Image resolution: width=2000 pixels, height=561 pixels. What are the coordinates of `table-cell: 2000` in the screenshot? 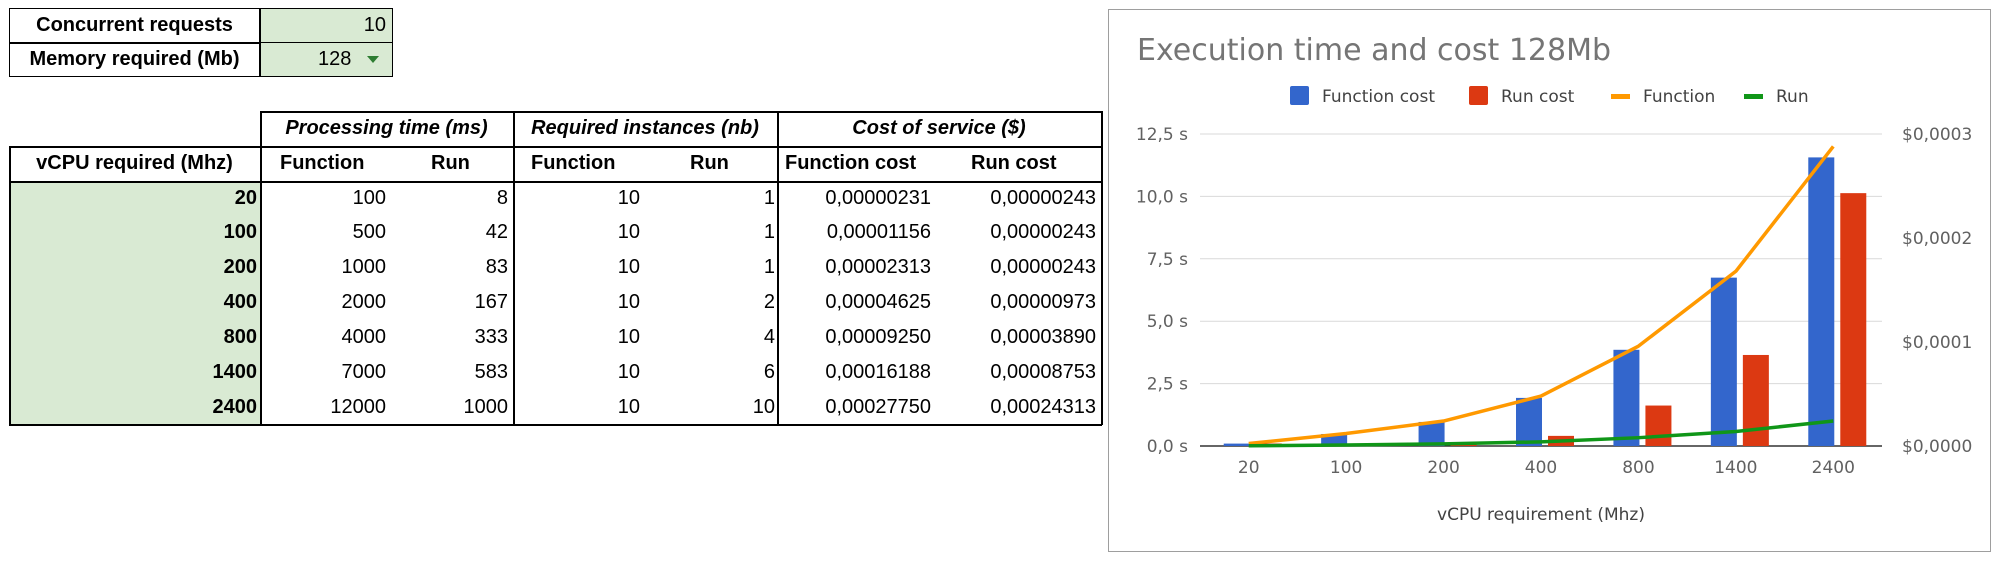 It's located at (364, 302).